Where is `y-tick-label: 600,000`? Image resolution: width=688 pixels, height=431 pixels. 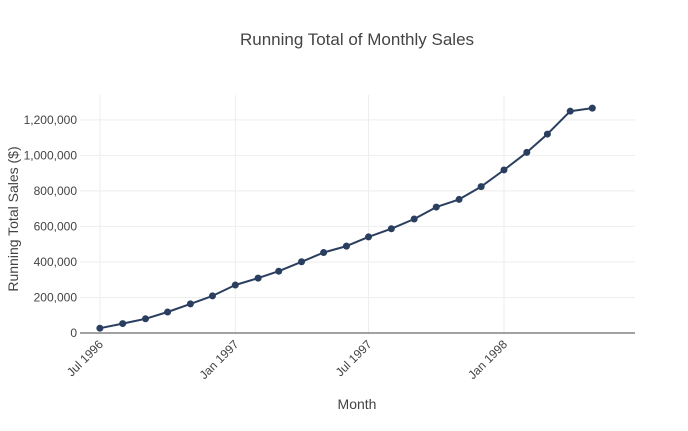
y-tick-label: 600,000 is located at coordinates (56, 226).